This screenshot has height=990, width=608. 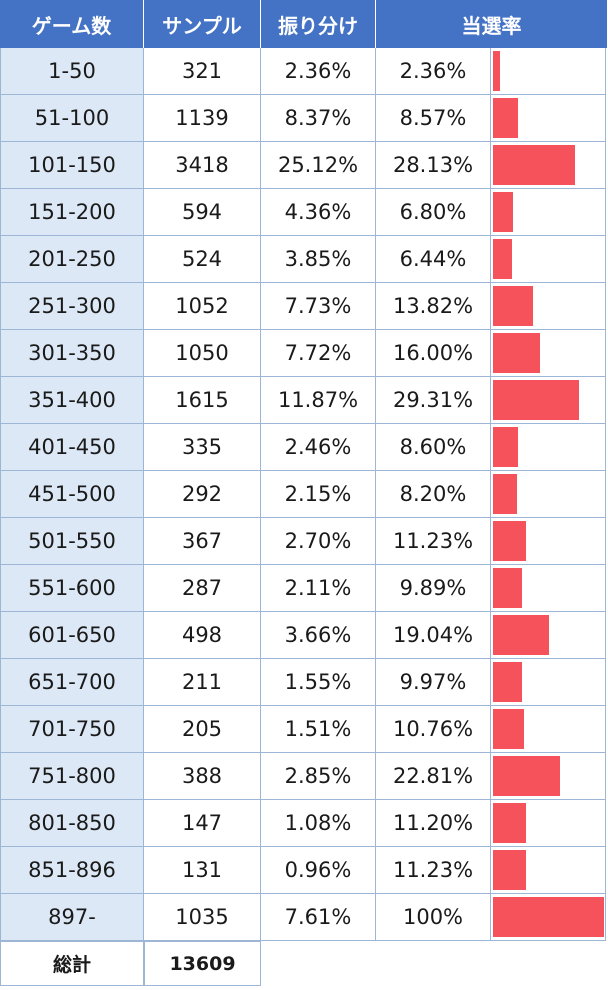 I want to click on row-share: 11.87%, so click(x=318, y=400).